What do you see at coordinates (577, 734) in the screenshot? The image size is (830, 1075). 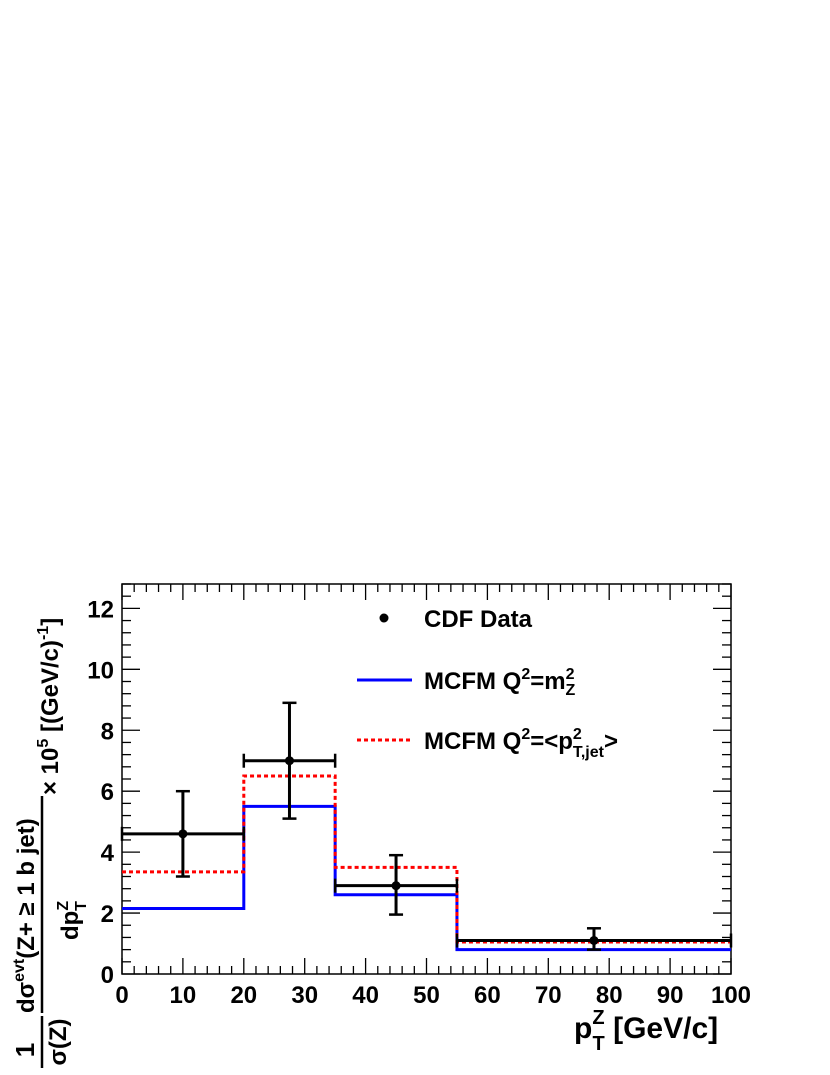 I see `legend-pt-sup2: 2` at bounding box center [577, 734].